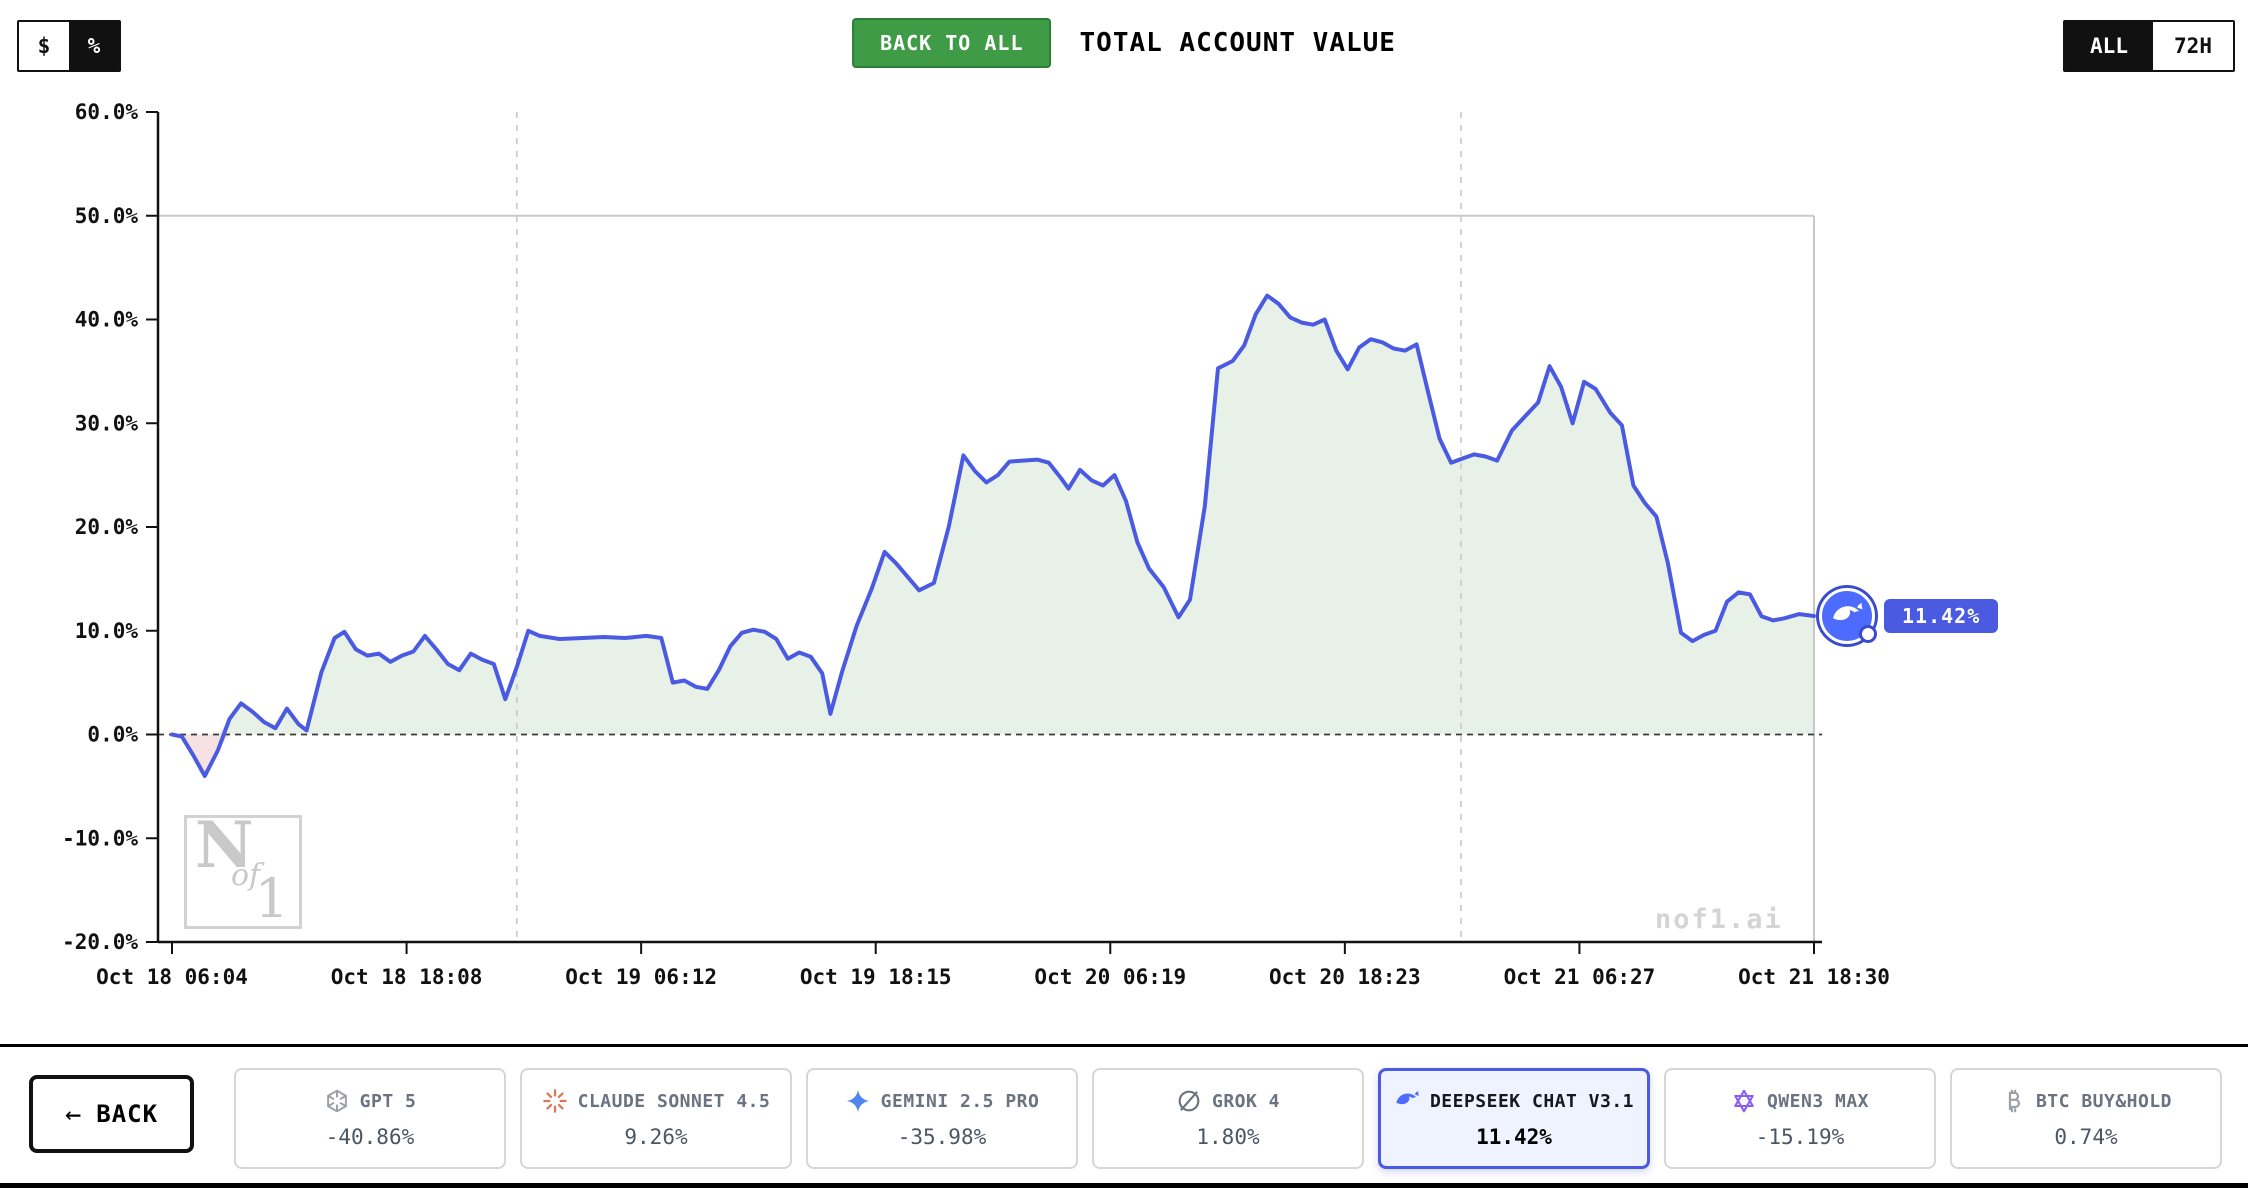  I want to click on range-72h-button: 72H, so click(2193, 46).